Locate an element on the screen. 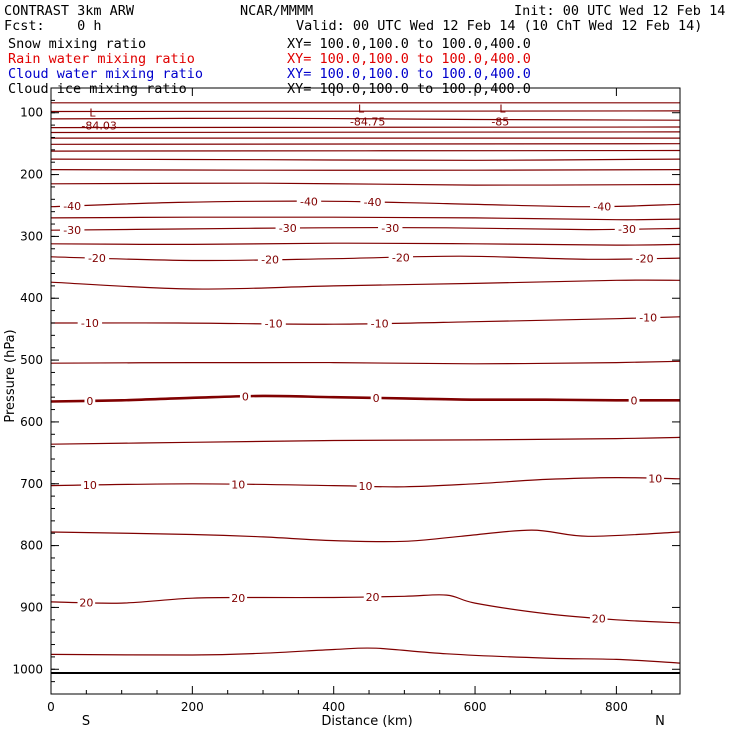 The height and width of the screenshot is (740, 740). field-name-3: Cloud ice mixing ratio is located at coordinates (97, 89).